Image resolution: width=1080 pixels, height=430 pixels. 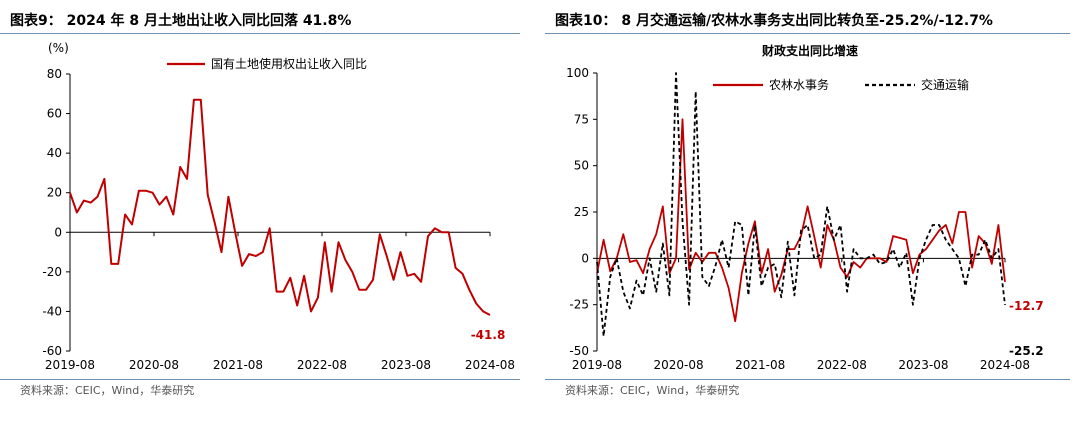 I want to click on right-source-rule, so click(x=807, y=379).